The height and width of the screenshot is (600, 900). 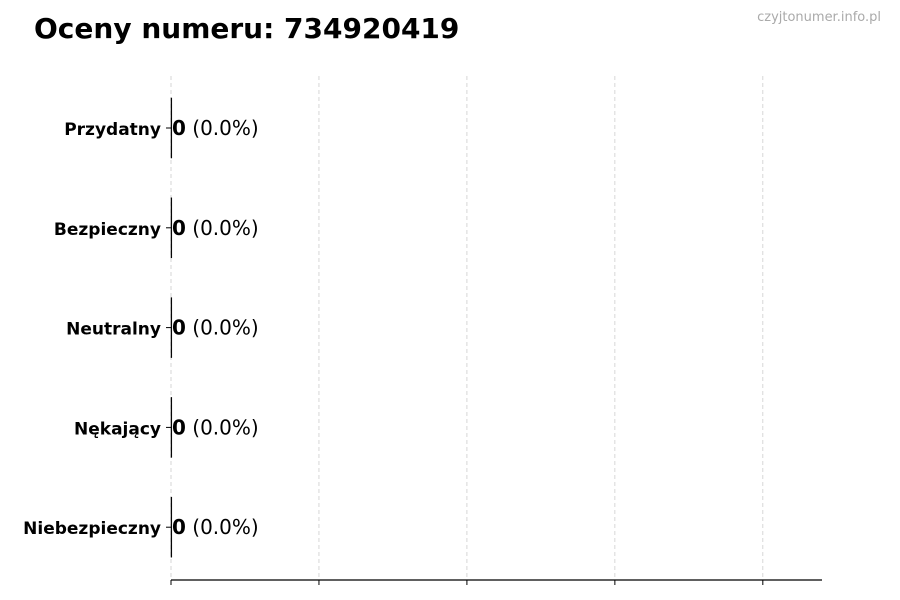 What do you see at coordinates (92, 529) in the screenshot?
I see `category-label: Niebezpieczny` at bounding box center [92, 529].